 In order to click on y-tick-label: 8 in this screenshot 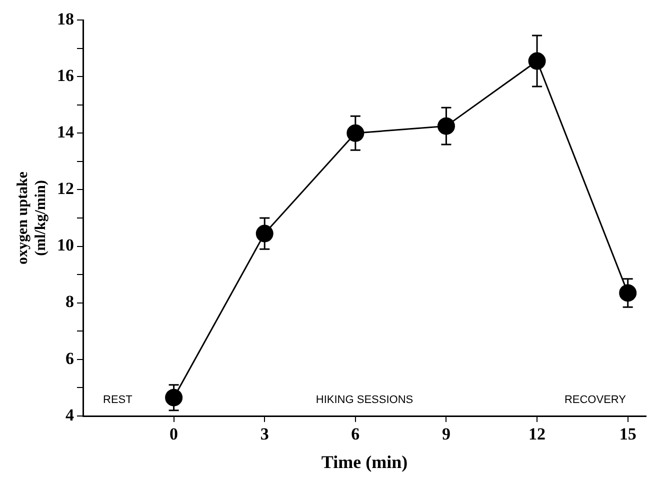, I will do `click(70, 302)`.